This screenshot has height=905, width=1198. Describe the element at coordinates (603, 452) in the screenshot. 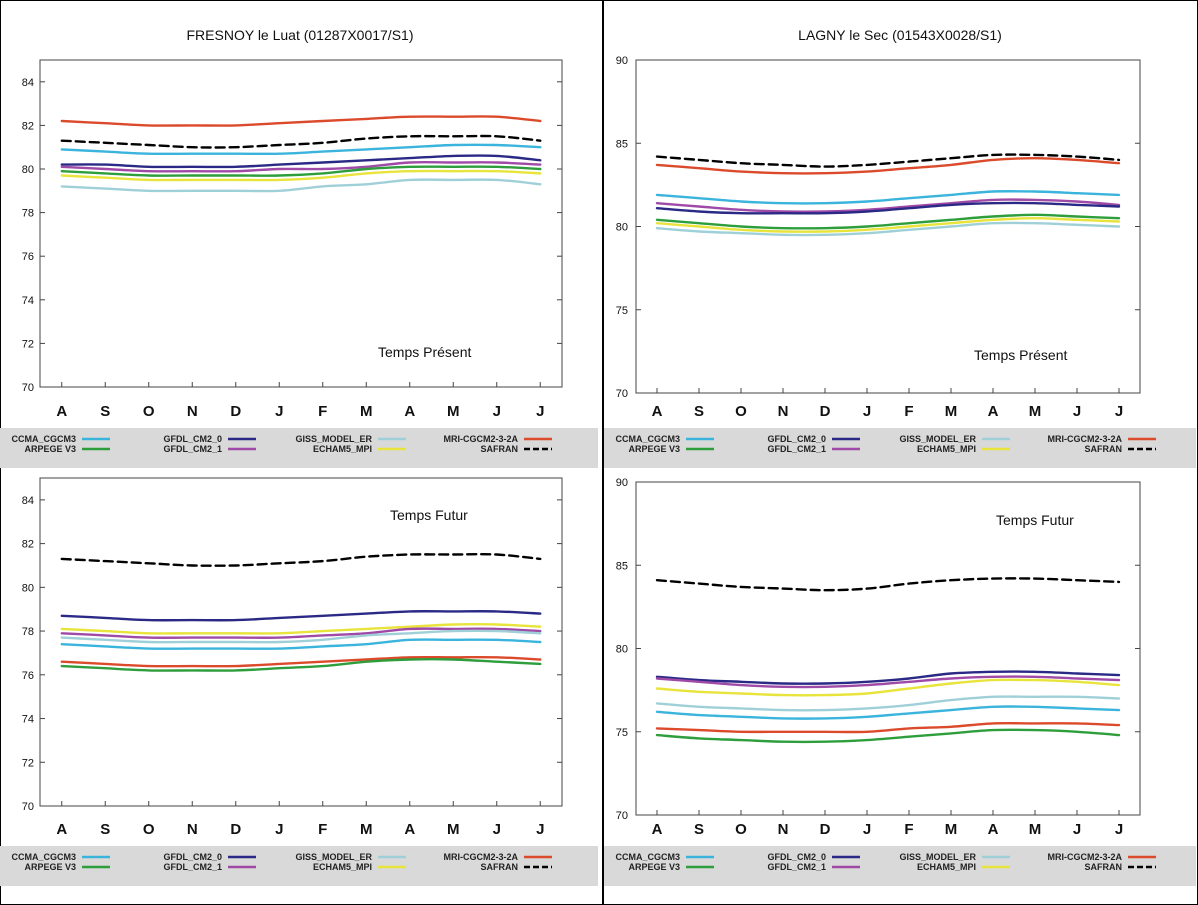

I see `vertical-divider` at that location.